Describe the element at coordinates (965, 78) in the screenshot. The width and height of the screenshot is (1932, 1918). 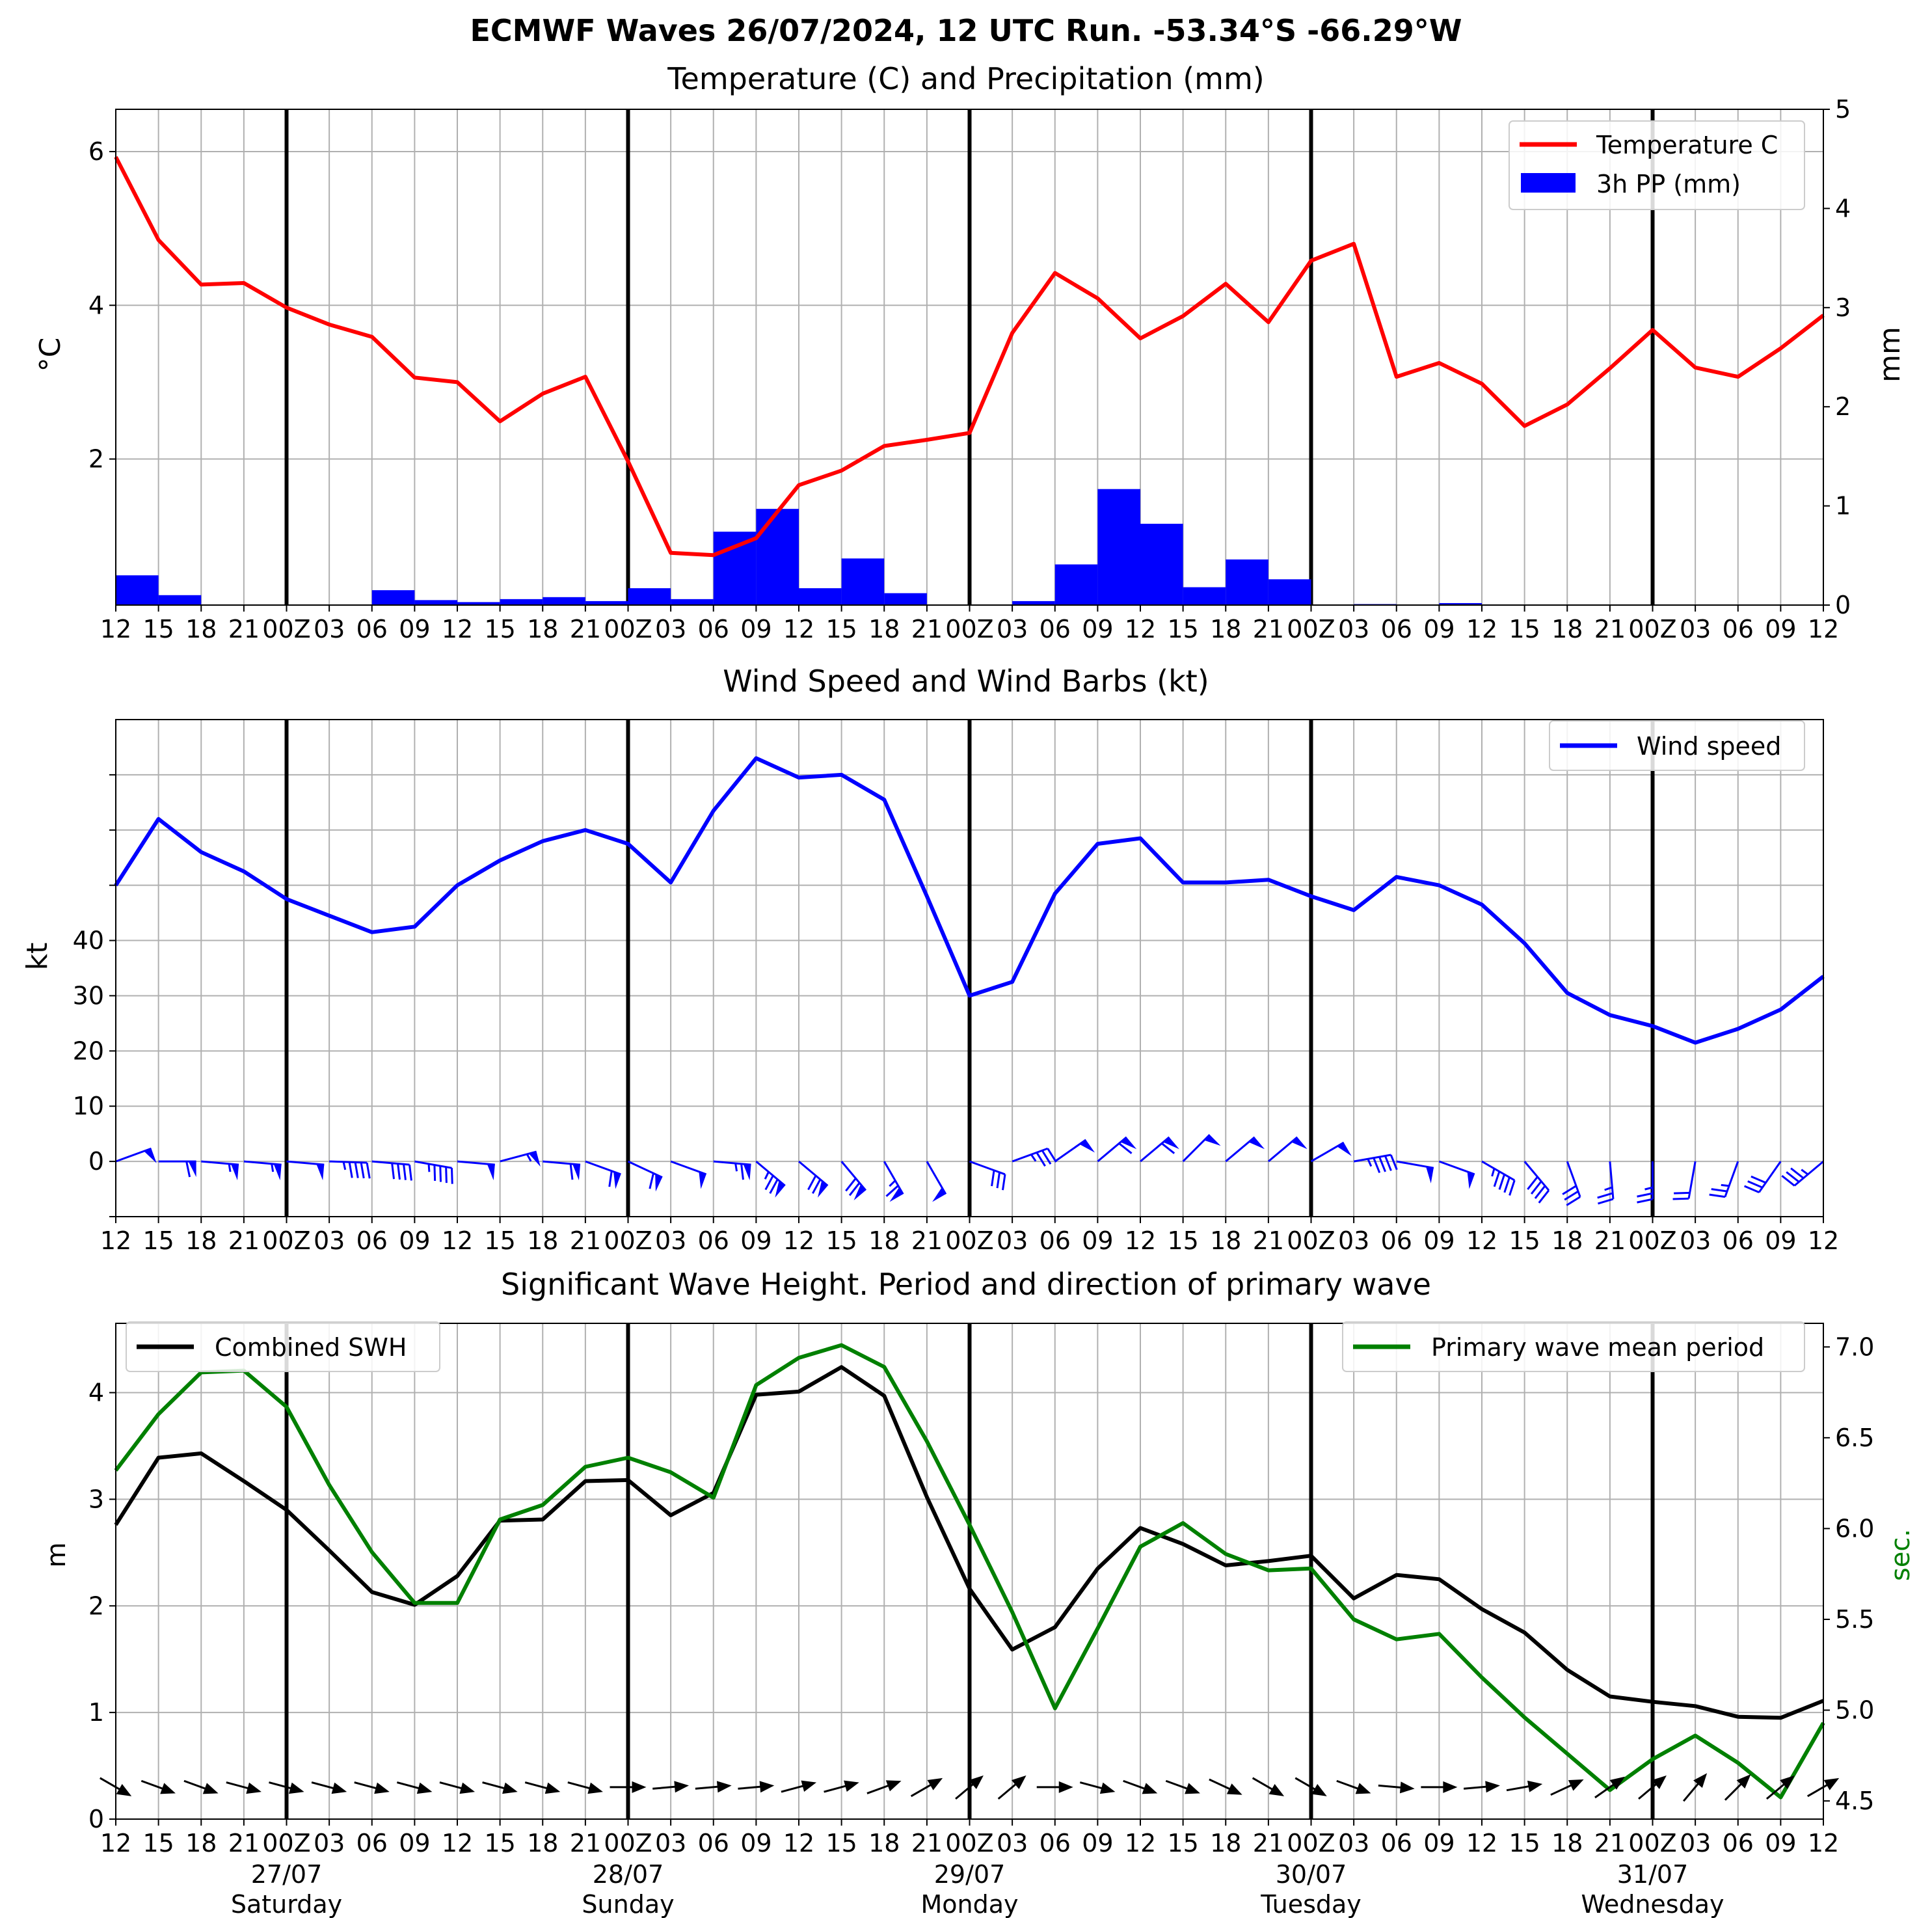
I see `panel1-title: Temperature (C) and Precipitation (mm)` at that location.